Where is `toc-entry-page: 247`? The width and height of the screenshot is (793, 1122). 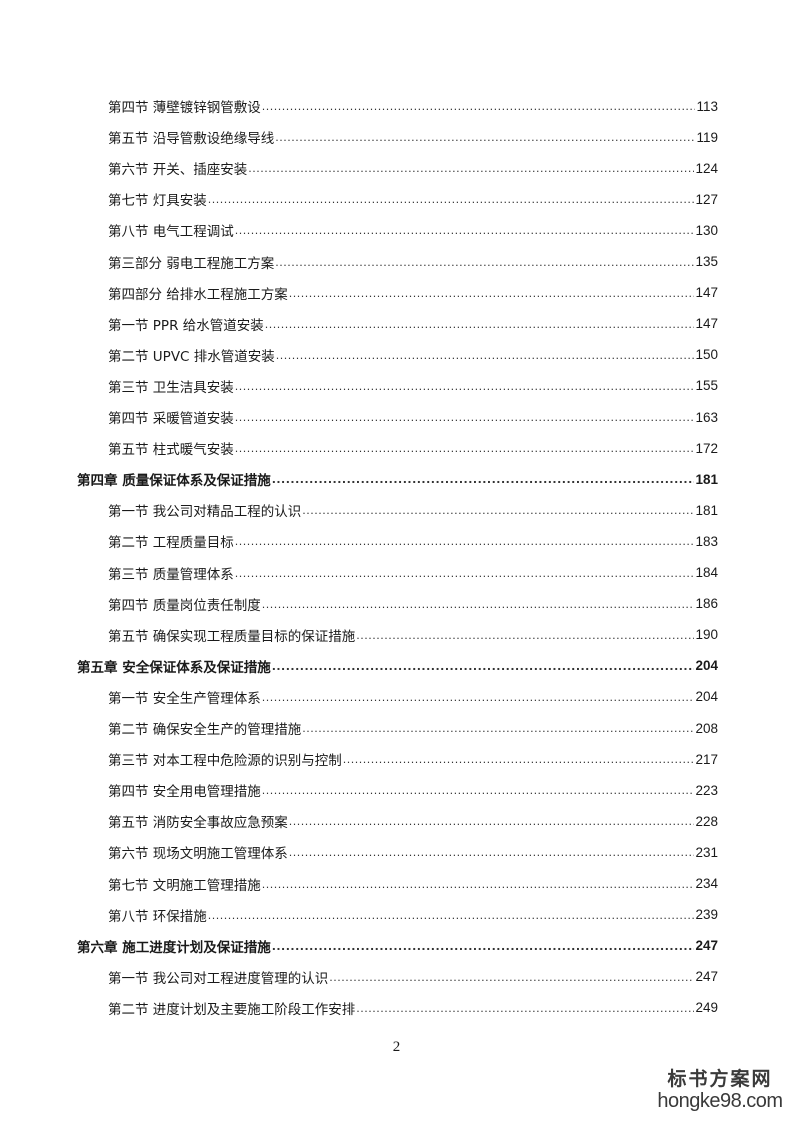
toc-entry-page: 247 is located at coordinates (706, 977).